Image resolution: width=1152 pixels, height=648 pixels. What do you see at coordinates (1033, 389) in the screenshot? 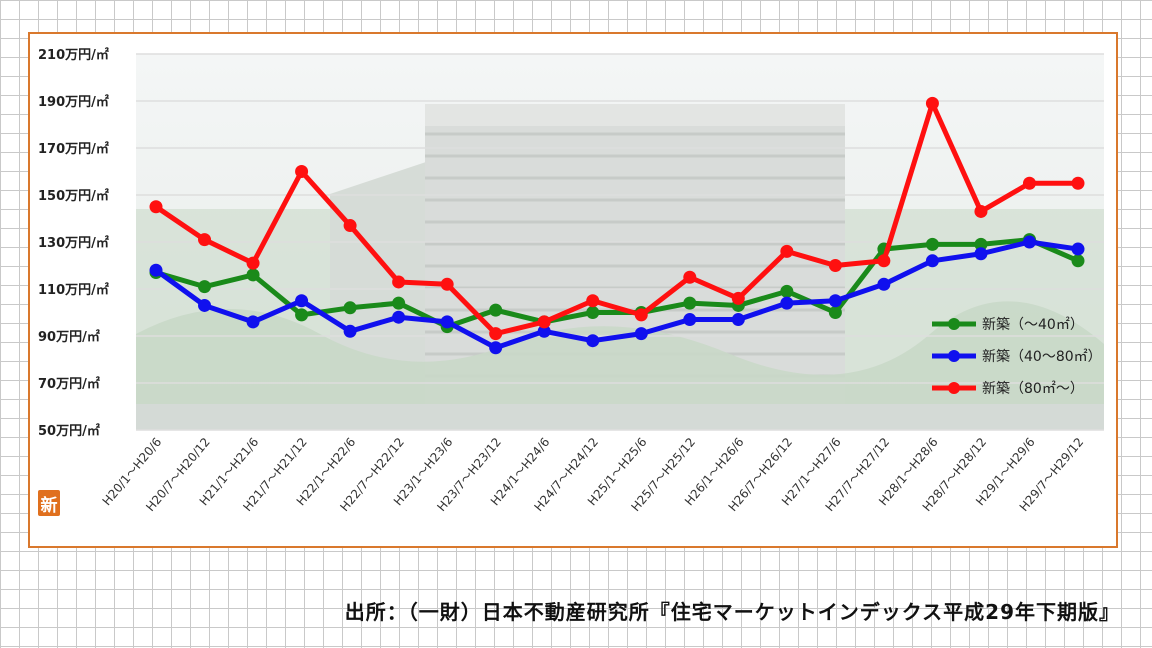
I see `legend-label: 新築（80㎡～）` at bounding box center [1033, 389].